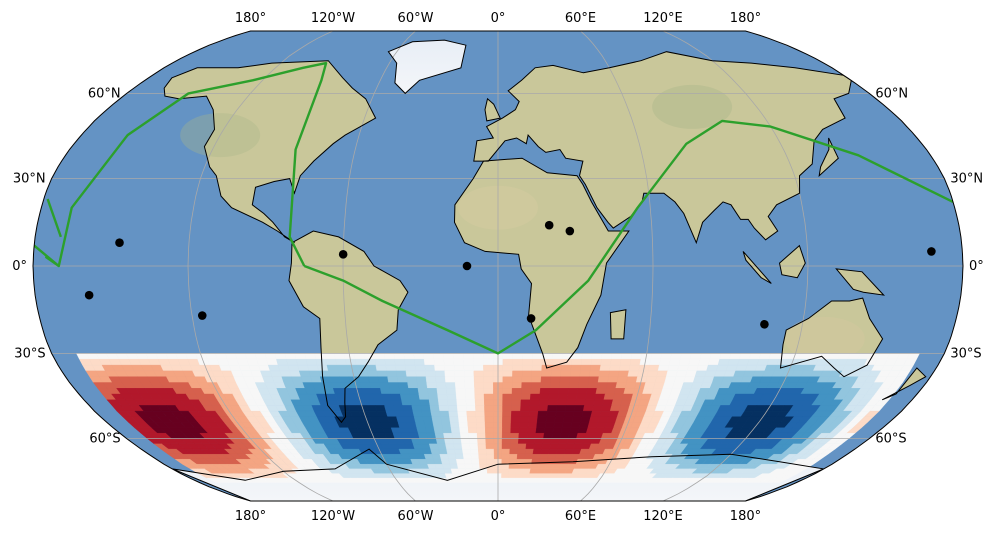  Describe the element at coordinates (541, 263) in the screenshot. I see `coast-africa` at that location.